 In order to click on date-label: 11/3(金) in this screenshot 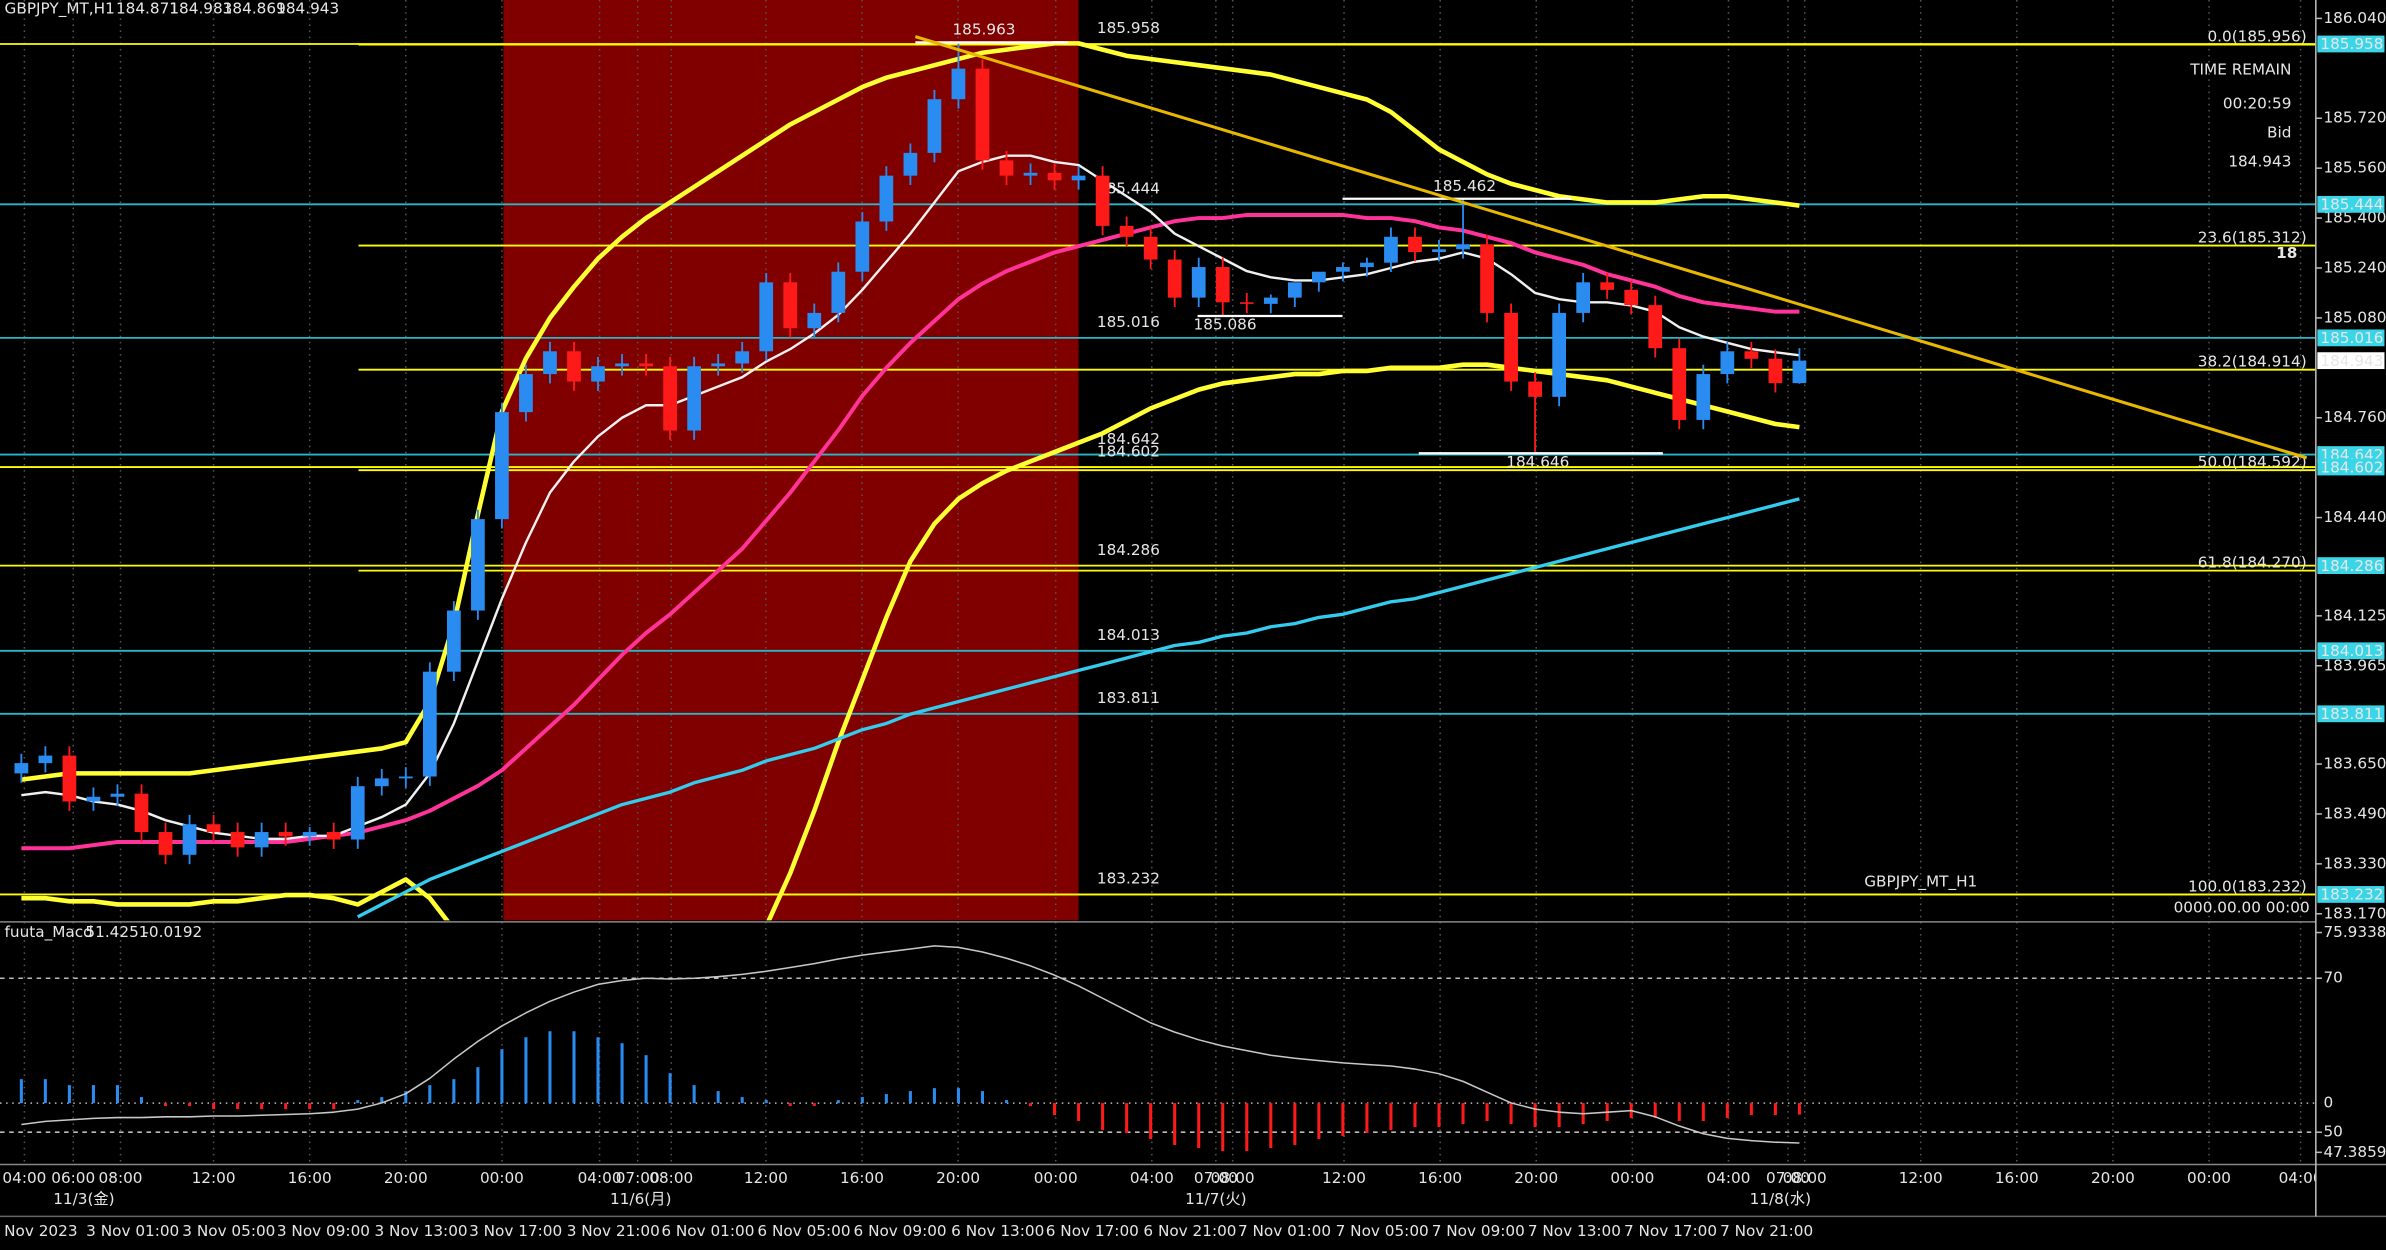, I will do `click(83, 1199)`.